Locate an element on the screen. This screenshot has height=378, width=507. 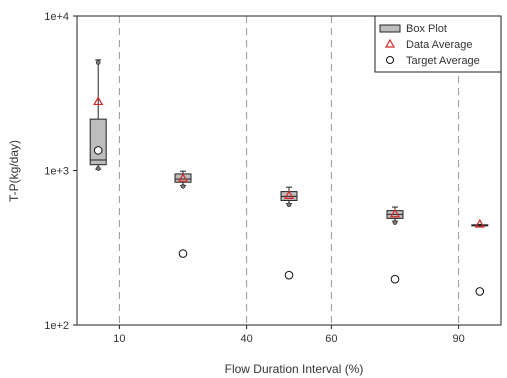
x-axis-title: Flow Duration Interval (%) is located at coordinates (294, 369).